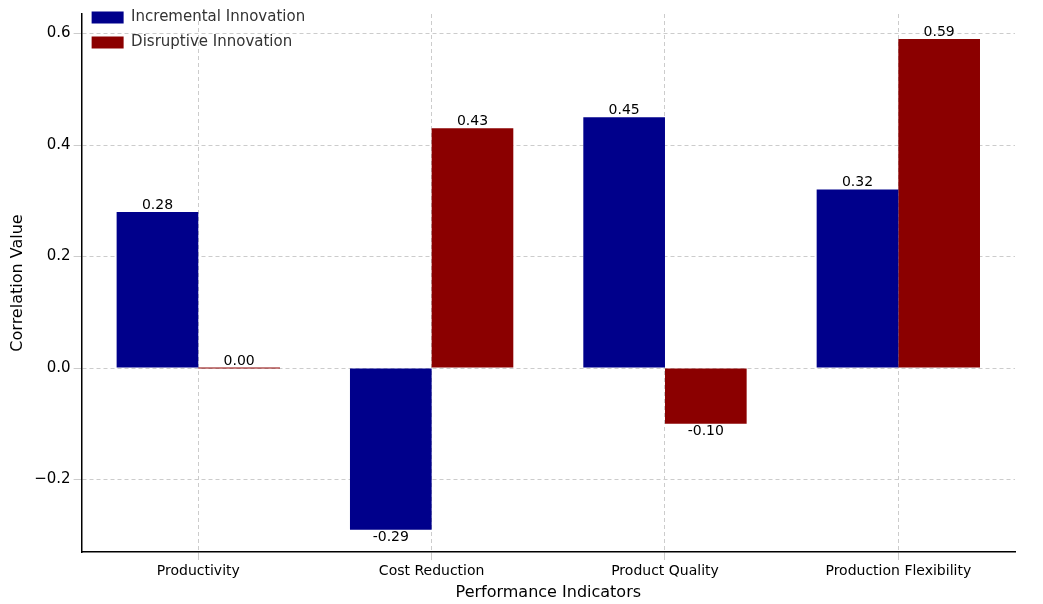 The height and width of the screenshot is (604, 1043). What do you see at coordinates (58, 143) in the screenshot?
I see `y-tick-label: 0.4` at bounding box center [58, 143].